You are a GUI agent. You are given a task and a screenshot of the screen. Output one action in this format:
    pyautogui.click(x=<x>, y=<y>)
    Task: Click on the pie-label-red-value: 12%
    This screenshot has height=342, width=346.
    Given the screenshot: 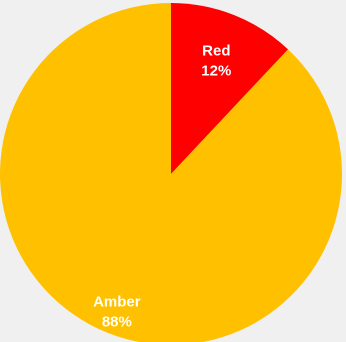 What is the action you would take?
    pyautogui.click(x=216, y=71)
    